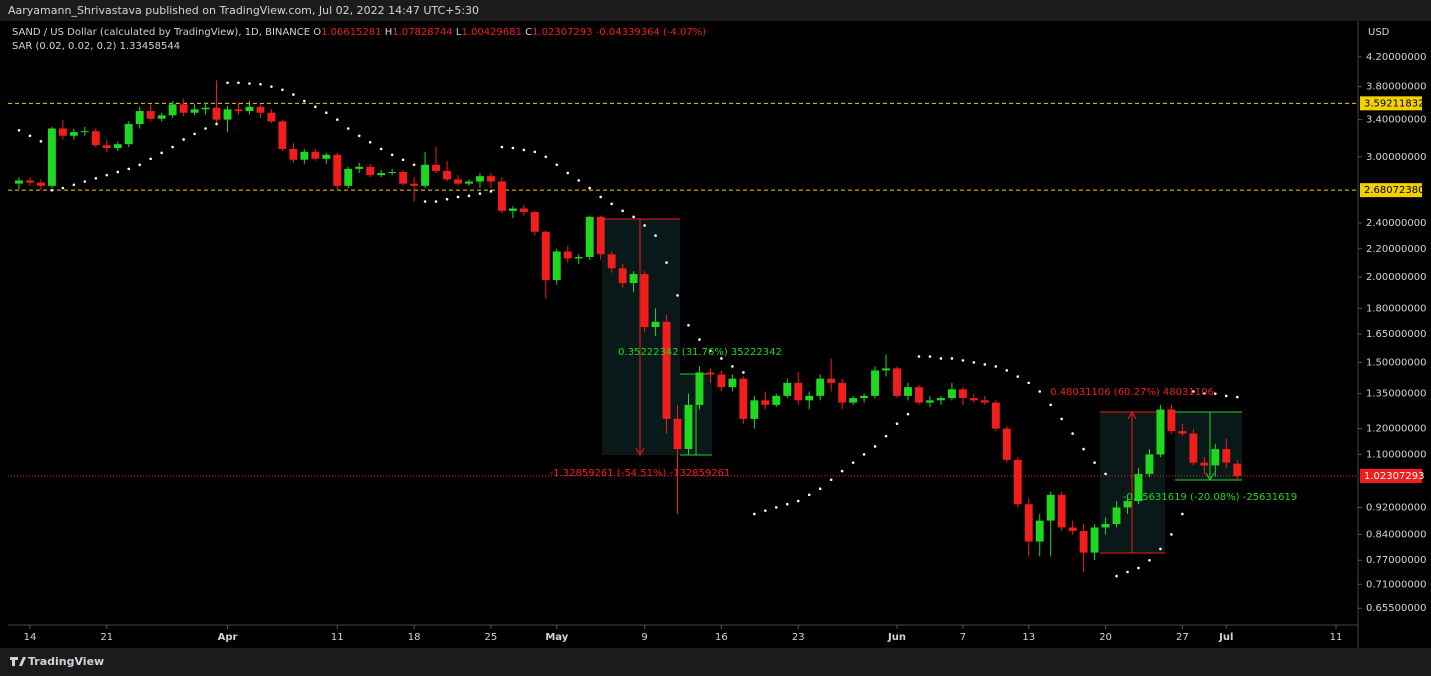  I want to click on measure-label: -0.25631619 (-20.08%) -25631619, so click(1210, 497).